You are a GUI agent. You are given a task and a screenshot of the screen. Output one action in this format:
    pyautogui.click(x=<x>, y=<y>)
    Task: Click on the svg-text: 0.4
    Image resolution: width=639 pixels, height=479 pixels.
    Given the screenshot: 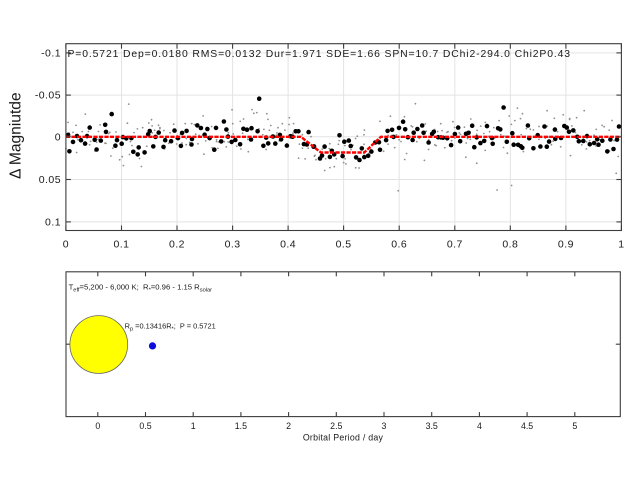 What is the action you would take?
    pyautogui.click(x=288, y=245)
    